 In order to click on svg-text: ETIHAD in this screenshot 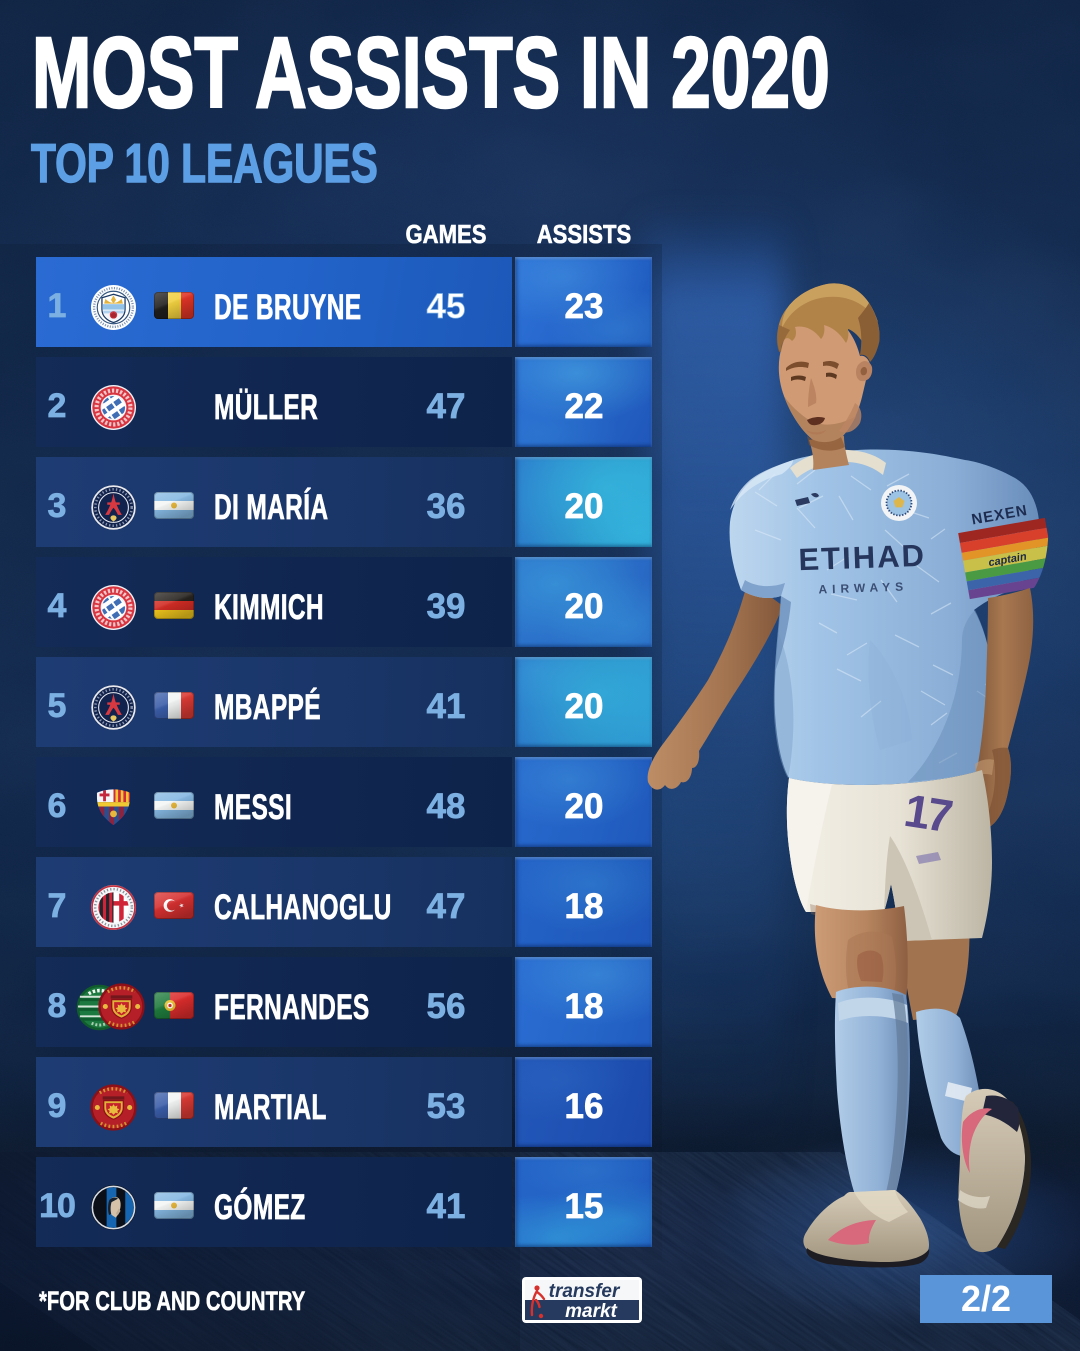, I will do `click(862, 557)`.